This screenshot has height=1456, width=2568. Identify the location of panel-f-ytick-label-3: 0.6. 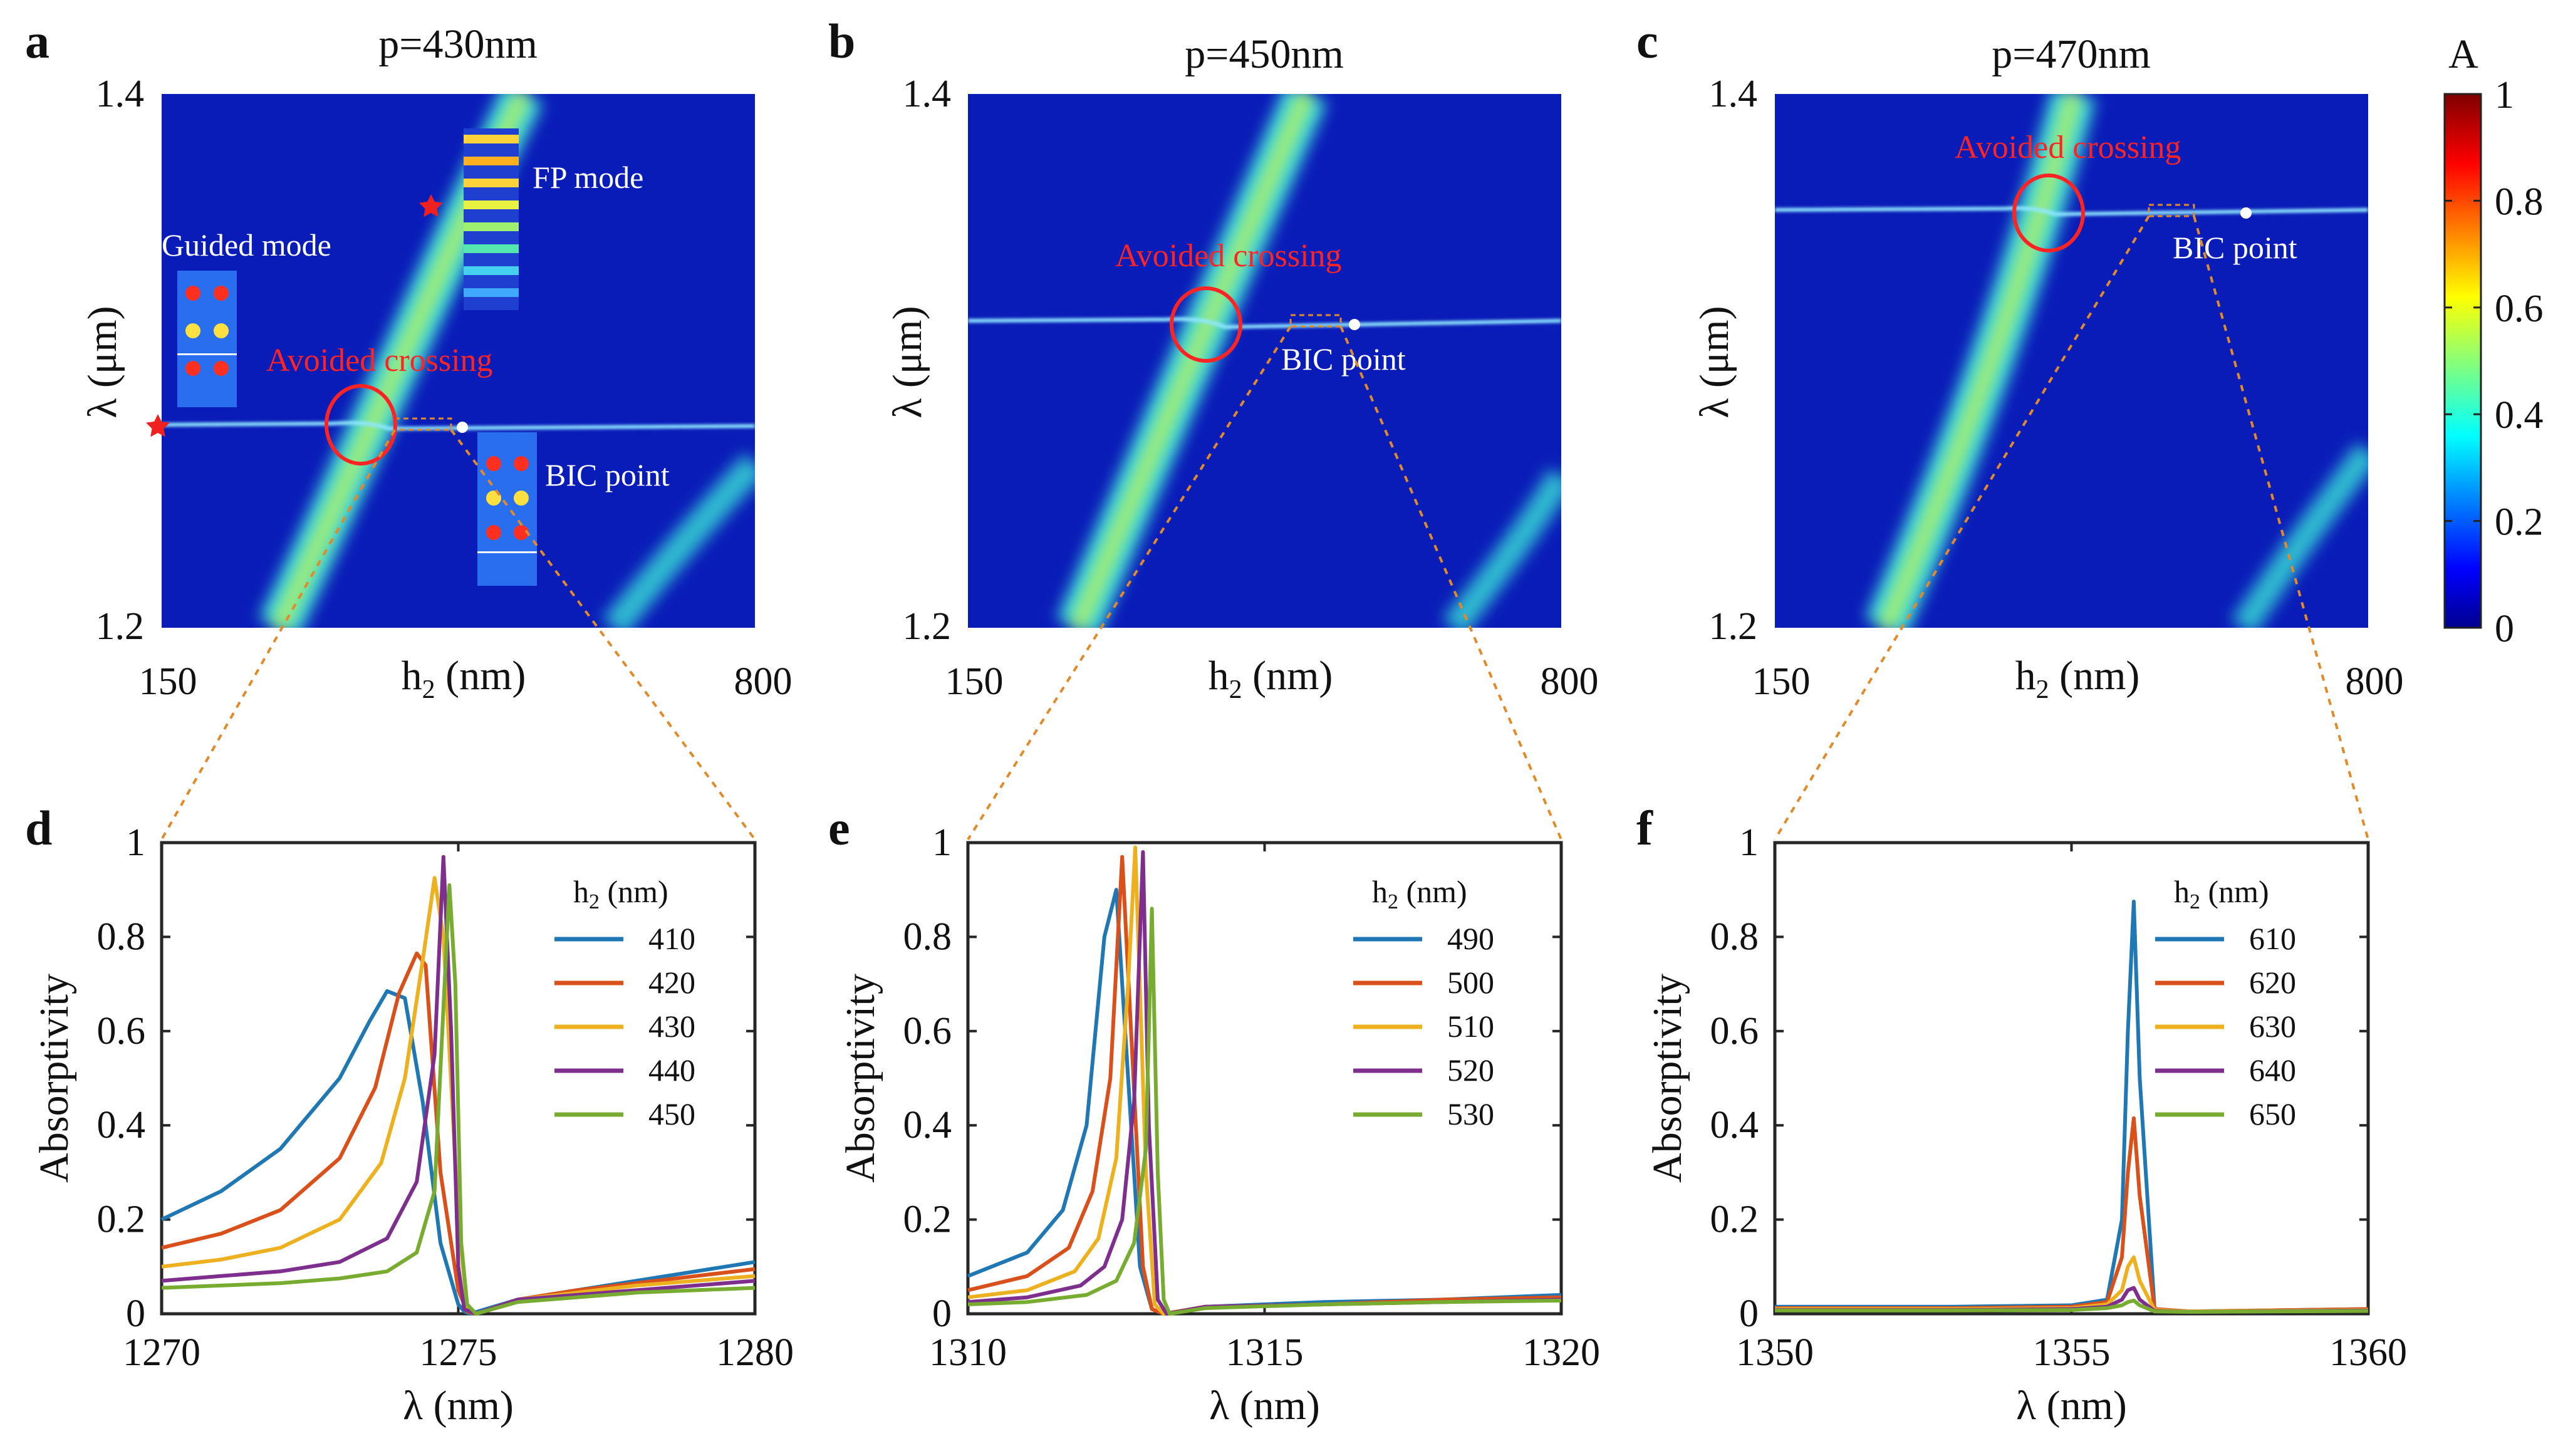
(1734, 1031).